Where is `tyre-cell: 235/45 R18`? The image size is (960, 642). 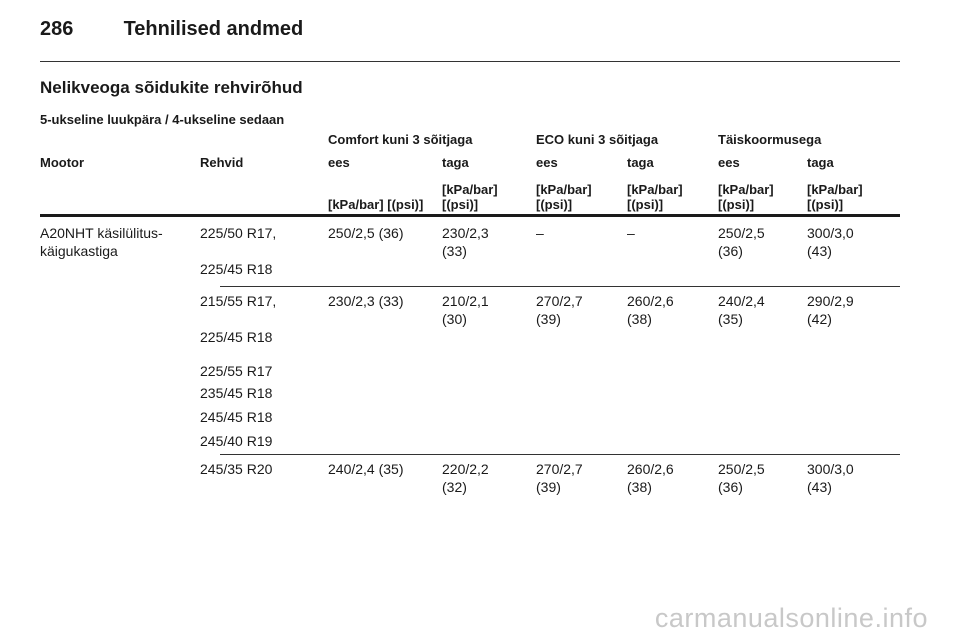
tyre-cell: 235/45 R18 is located at coordinates (236, 393).